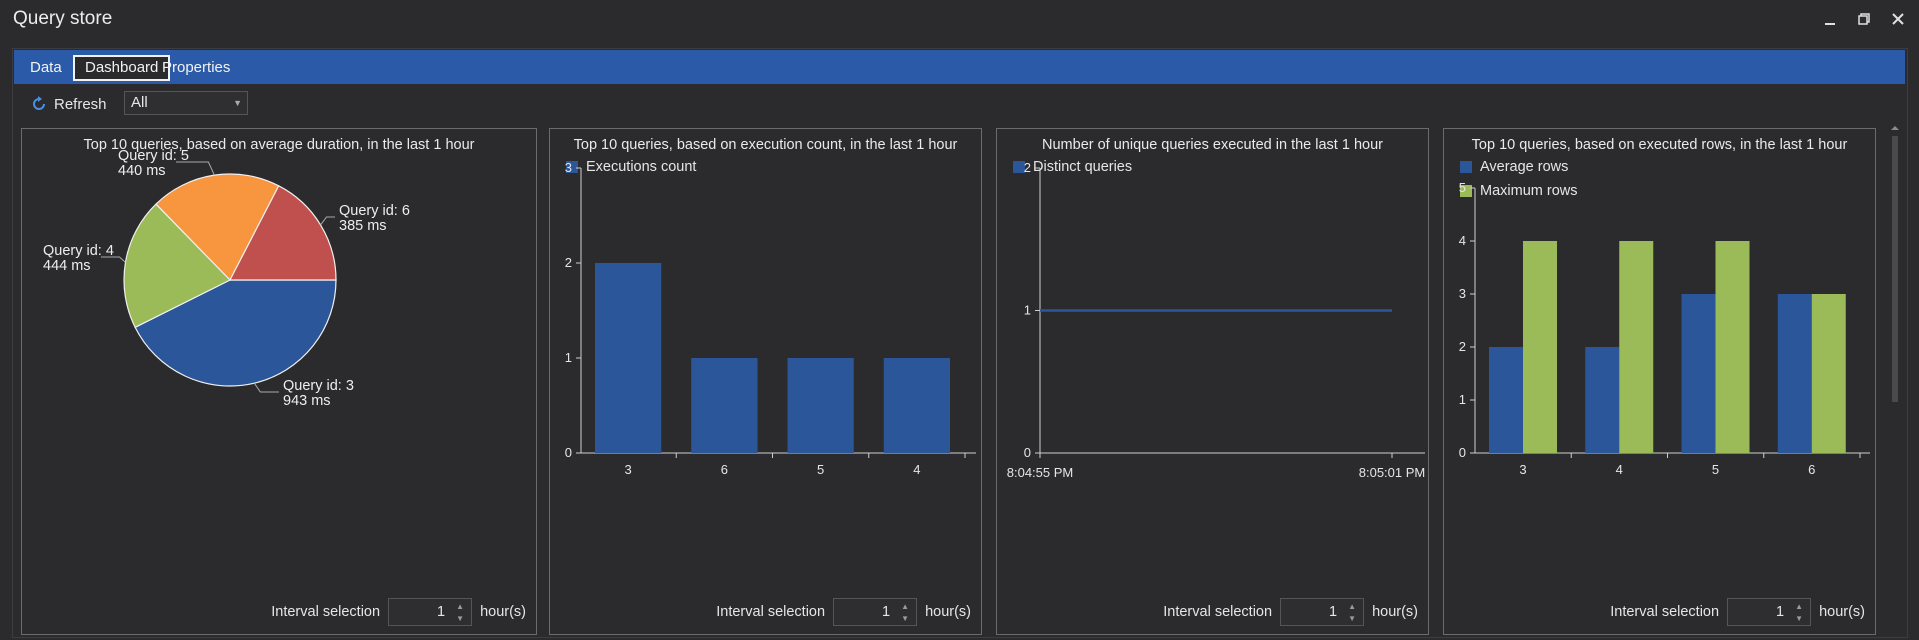 This screenshot has height=640, width=1919. I want to click on close-icon, so click(1898, 19).